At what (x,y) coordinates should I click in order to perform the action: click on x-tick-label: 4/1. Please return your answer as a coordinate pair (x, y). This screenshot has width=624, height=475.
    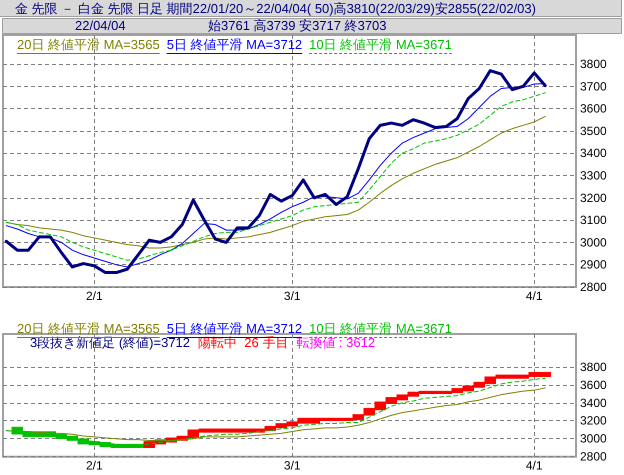
    Looking at the image, I should click on (534, 296).